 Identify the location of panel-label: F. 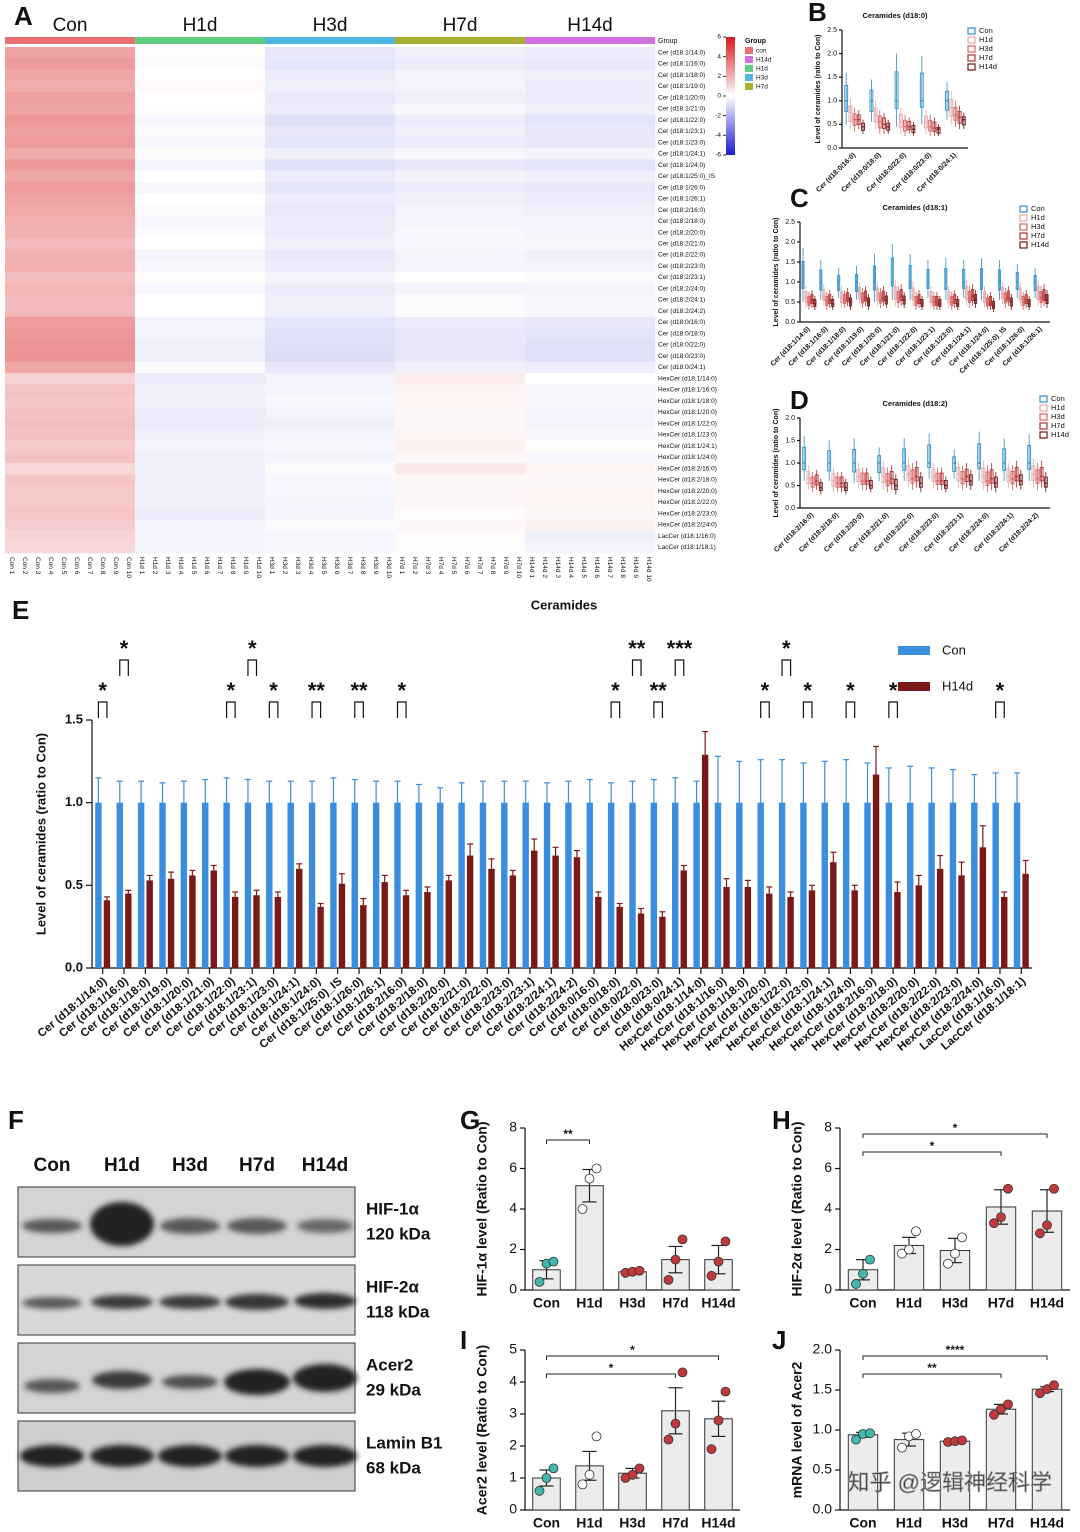
(16, 1120).